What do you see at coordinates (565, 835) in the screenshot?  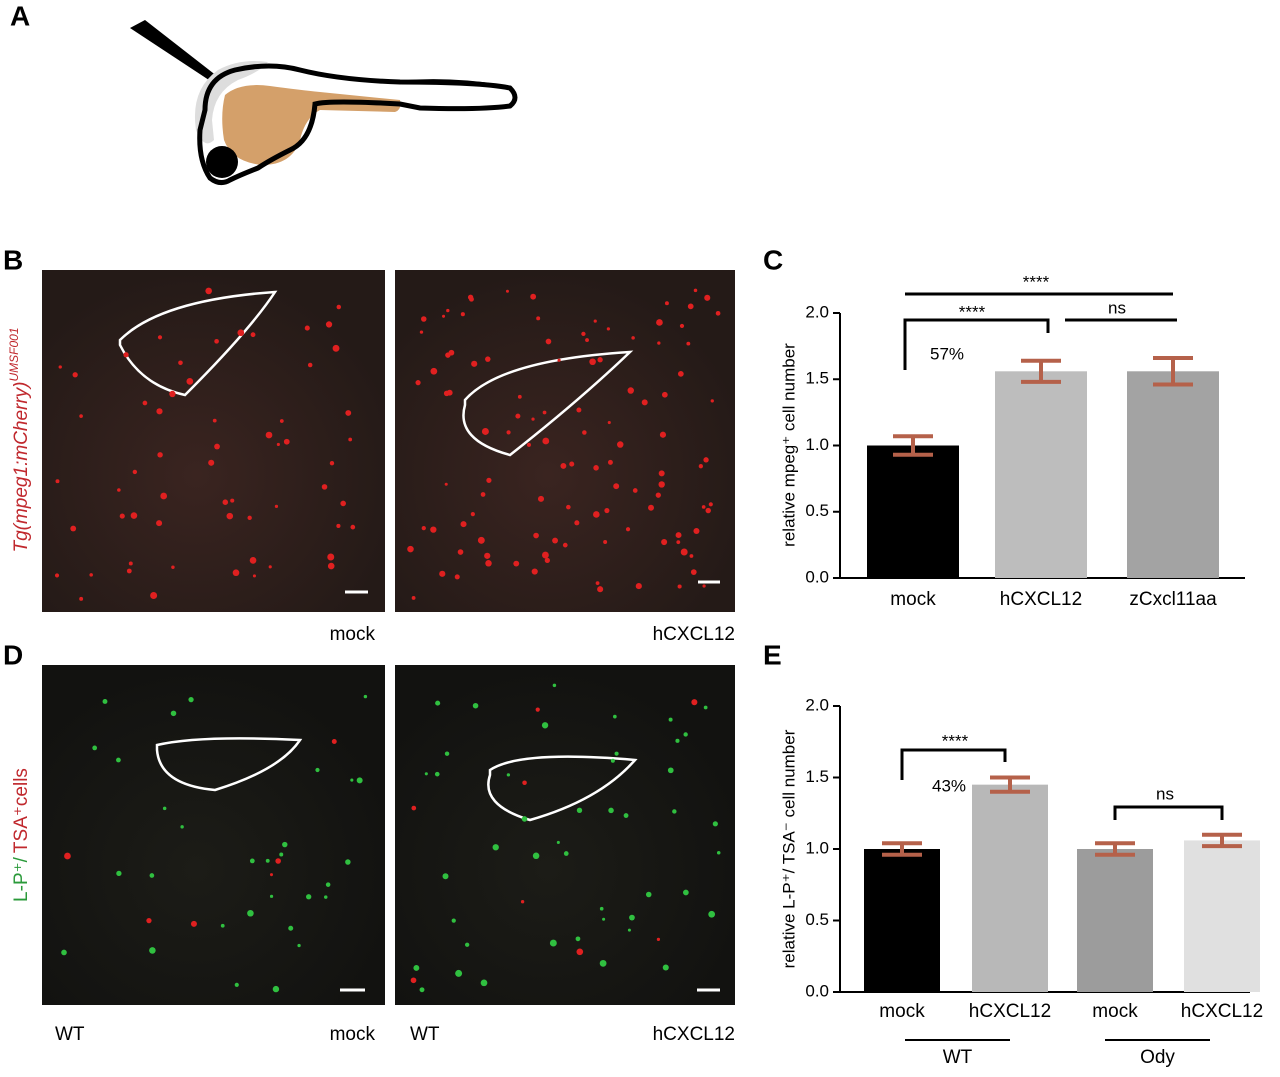 I see `micrograph` at bounding box center [565, 835].